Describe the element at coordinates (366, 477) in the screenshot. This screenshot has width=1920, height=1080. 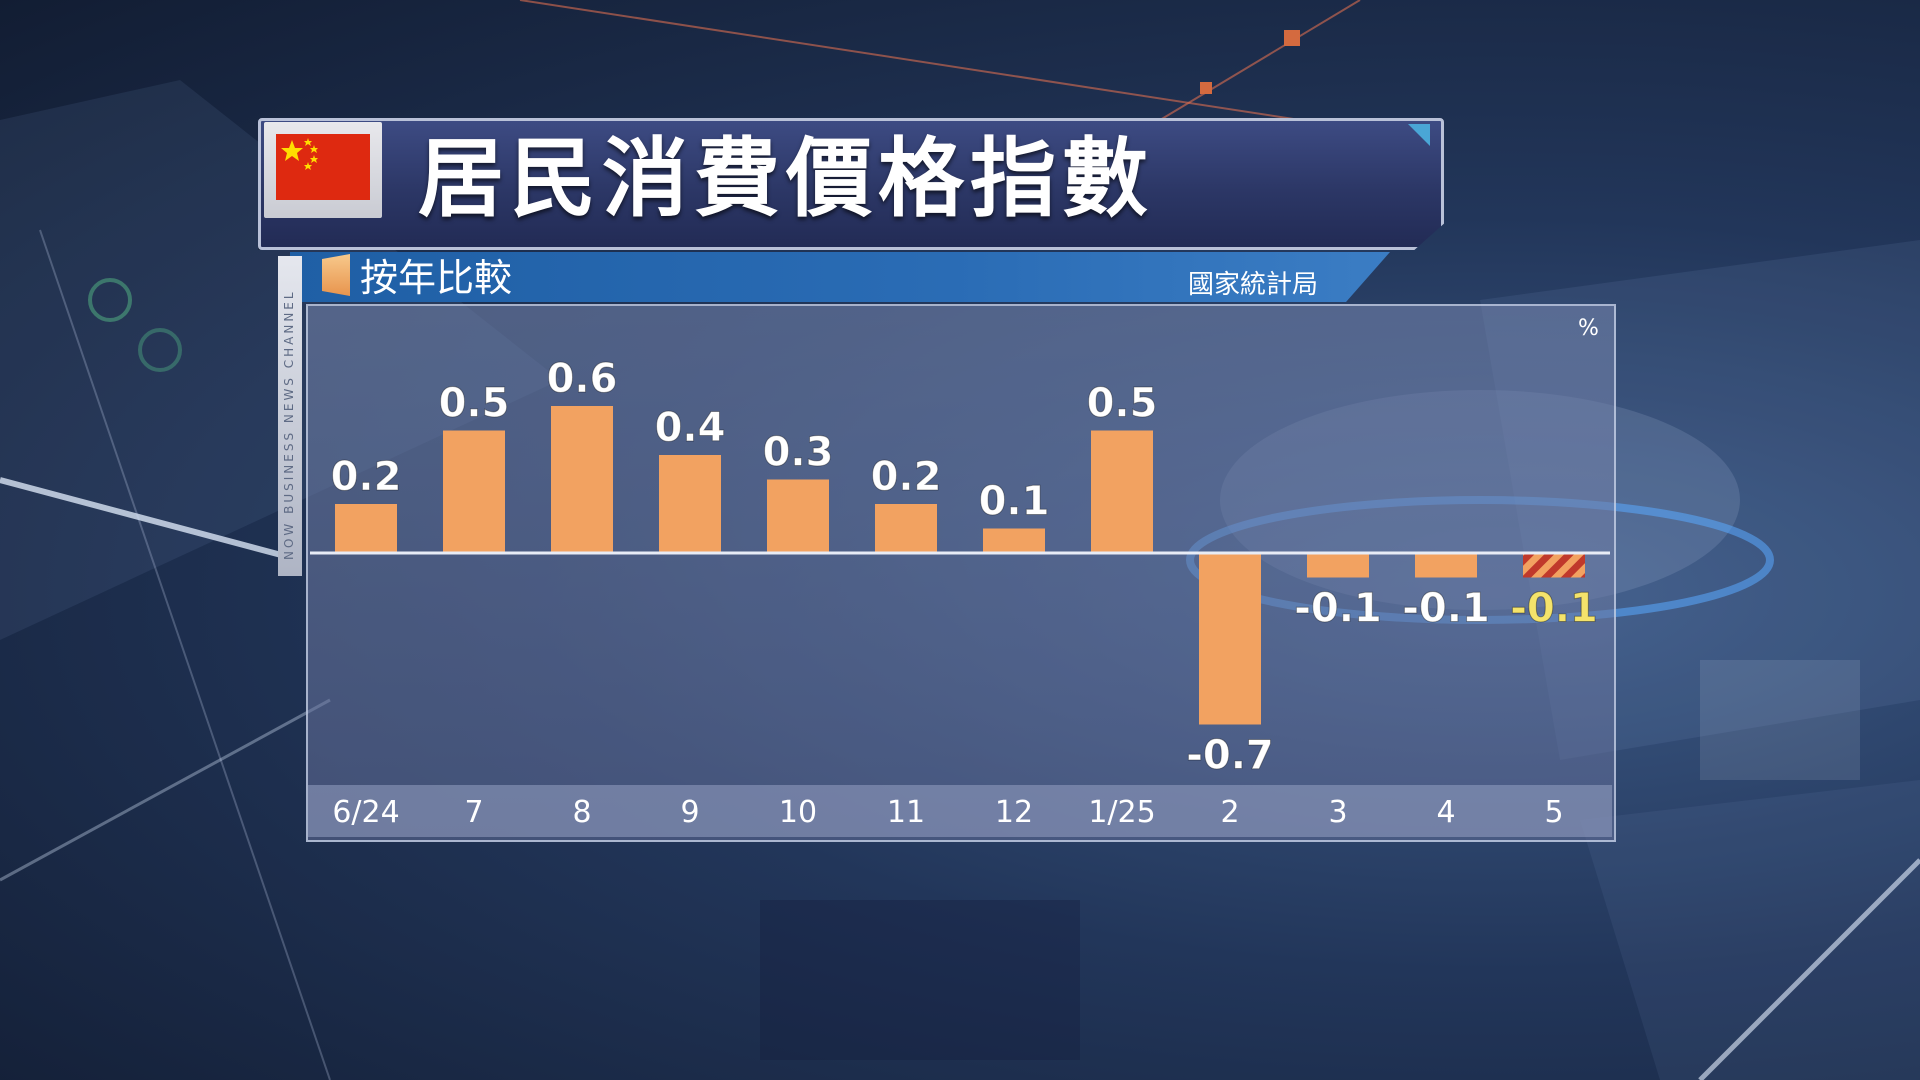
I see `data-label-6/24: 0.2` at that location.